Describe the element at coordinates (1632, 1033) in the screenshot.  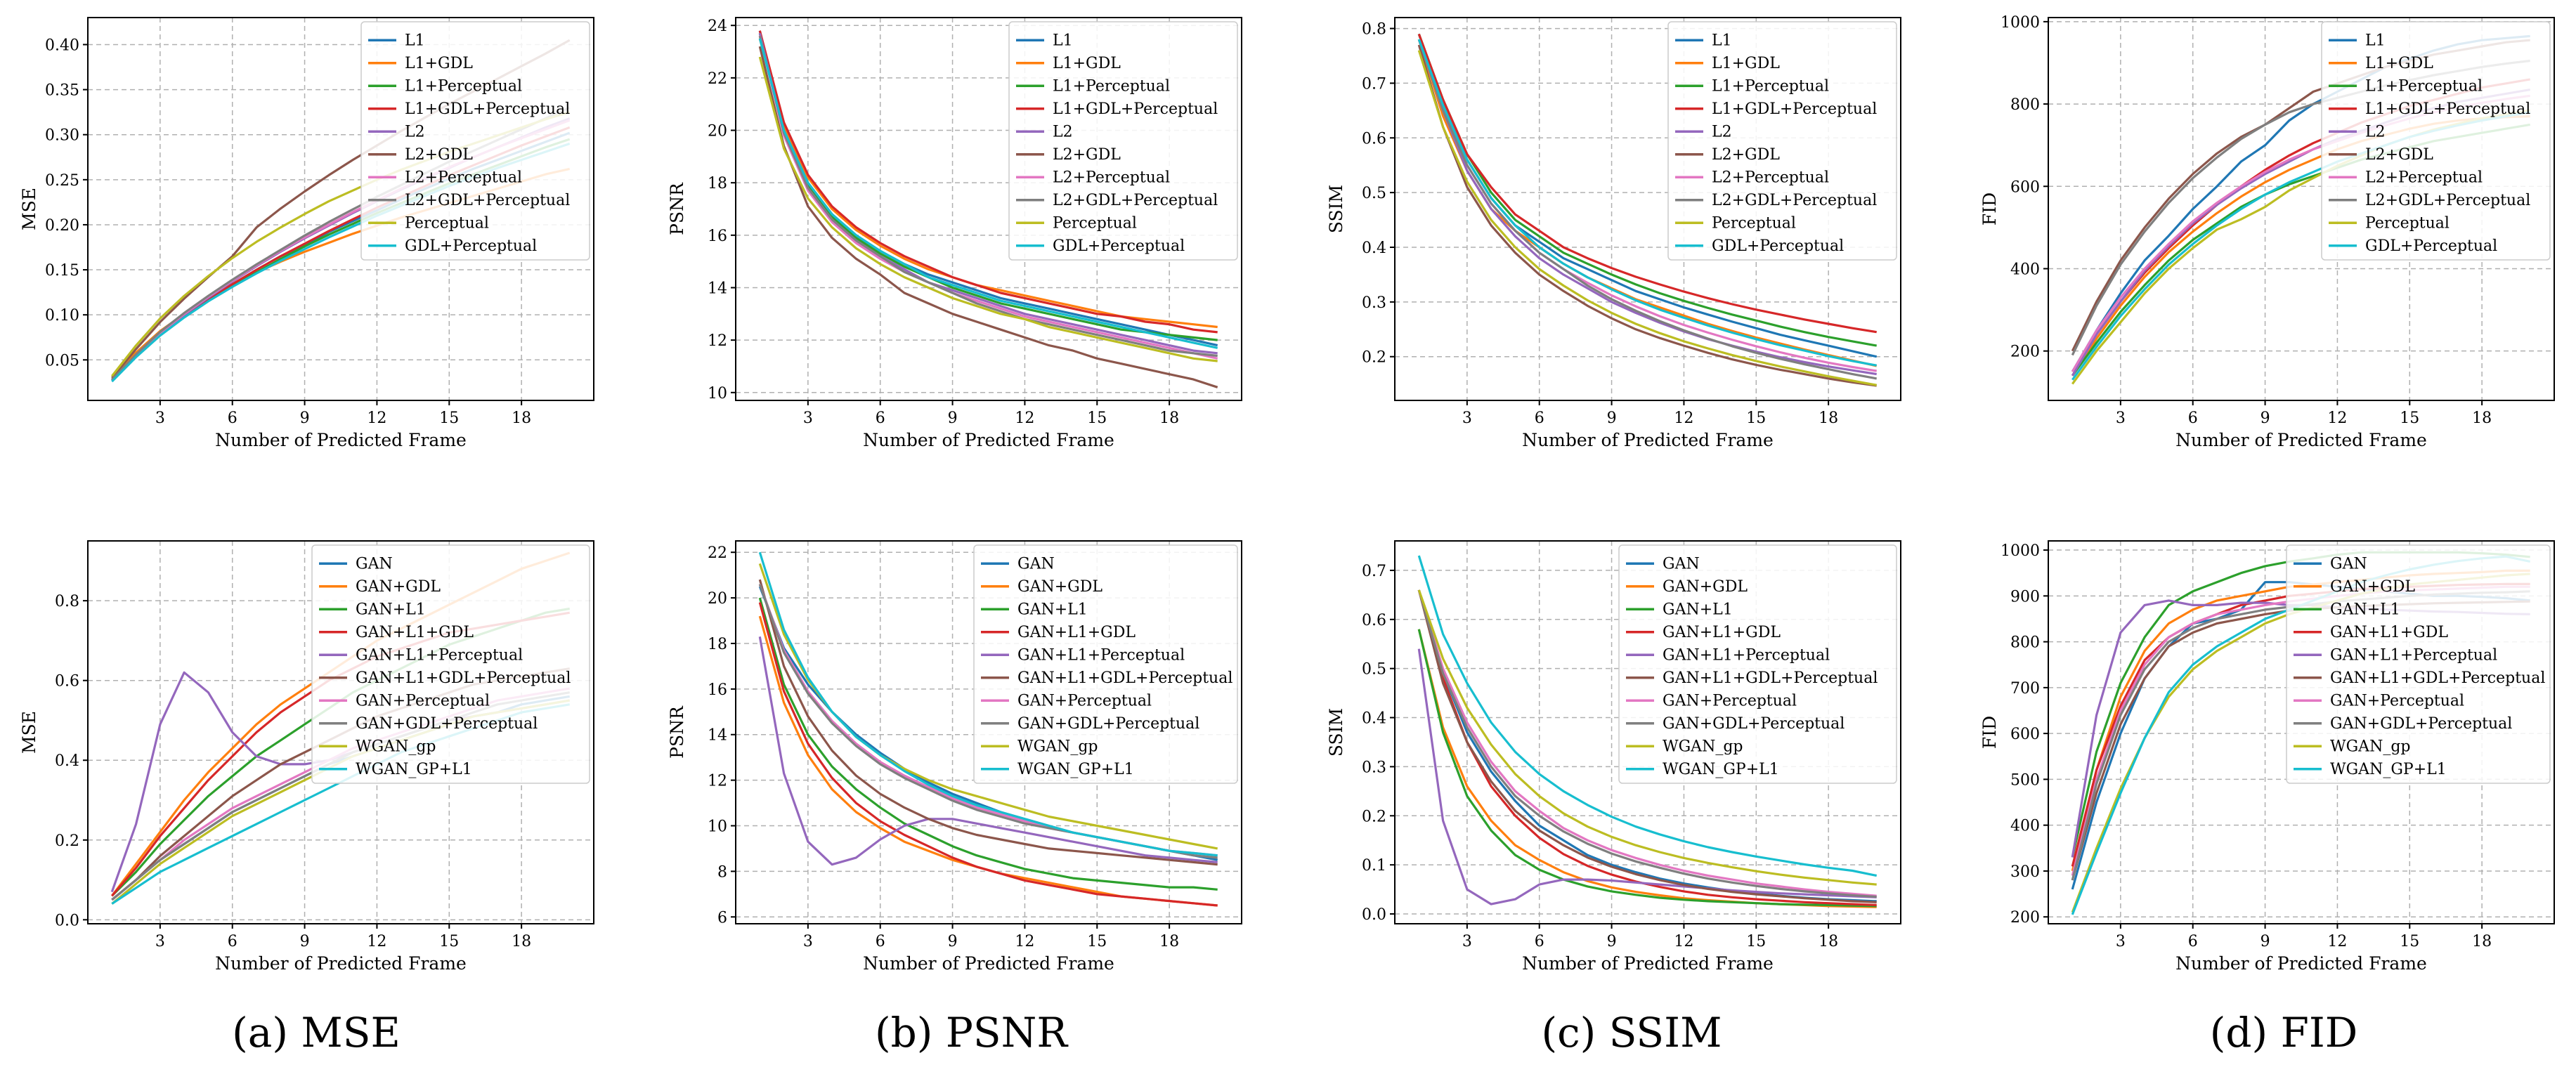
I see `caption-c: (c) SSIM` at that location.